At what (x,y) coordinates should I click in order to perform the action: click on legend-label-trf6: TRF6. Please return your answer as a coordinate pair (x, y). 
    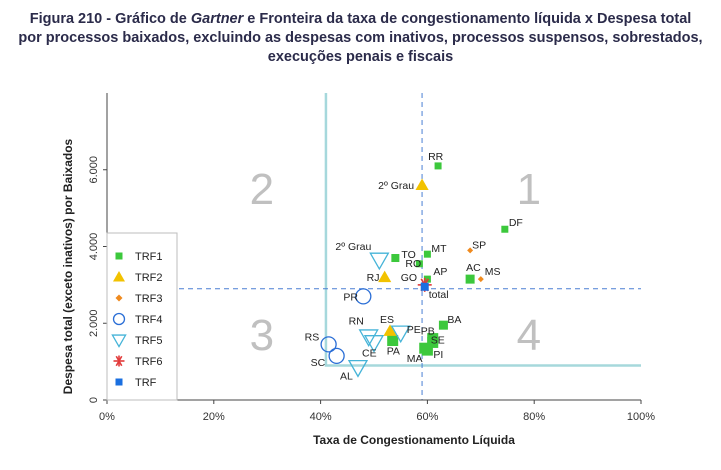
    Looking at the image, I should click on (149, 362).